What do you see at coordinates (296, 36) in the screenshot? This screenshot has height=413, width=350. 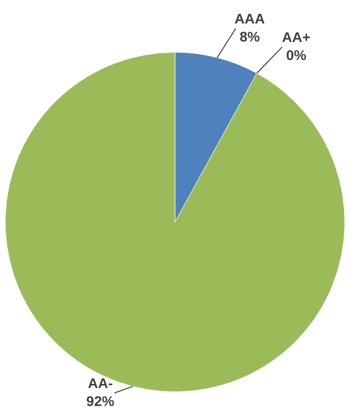 I see `category-label: AA+` at bounding box center [296, 36].